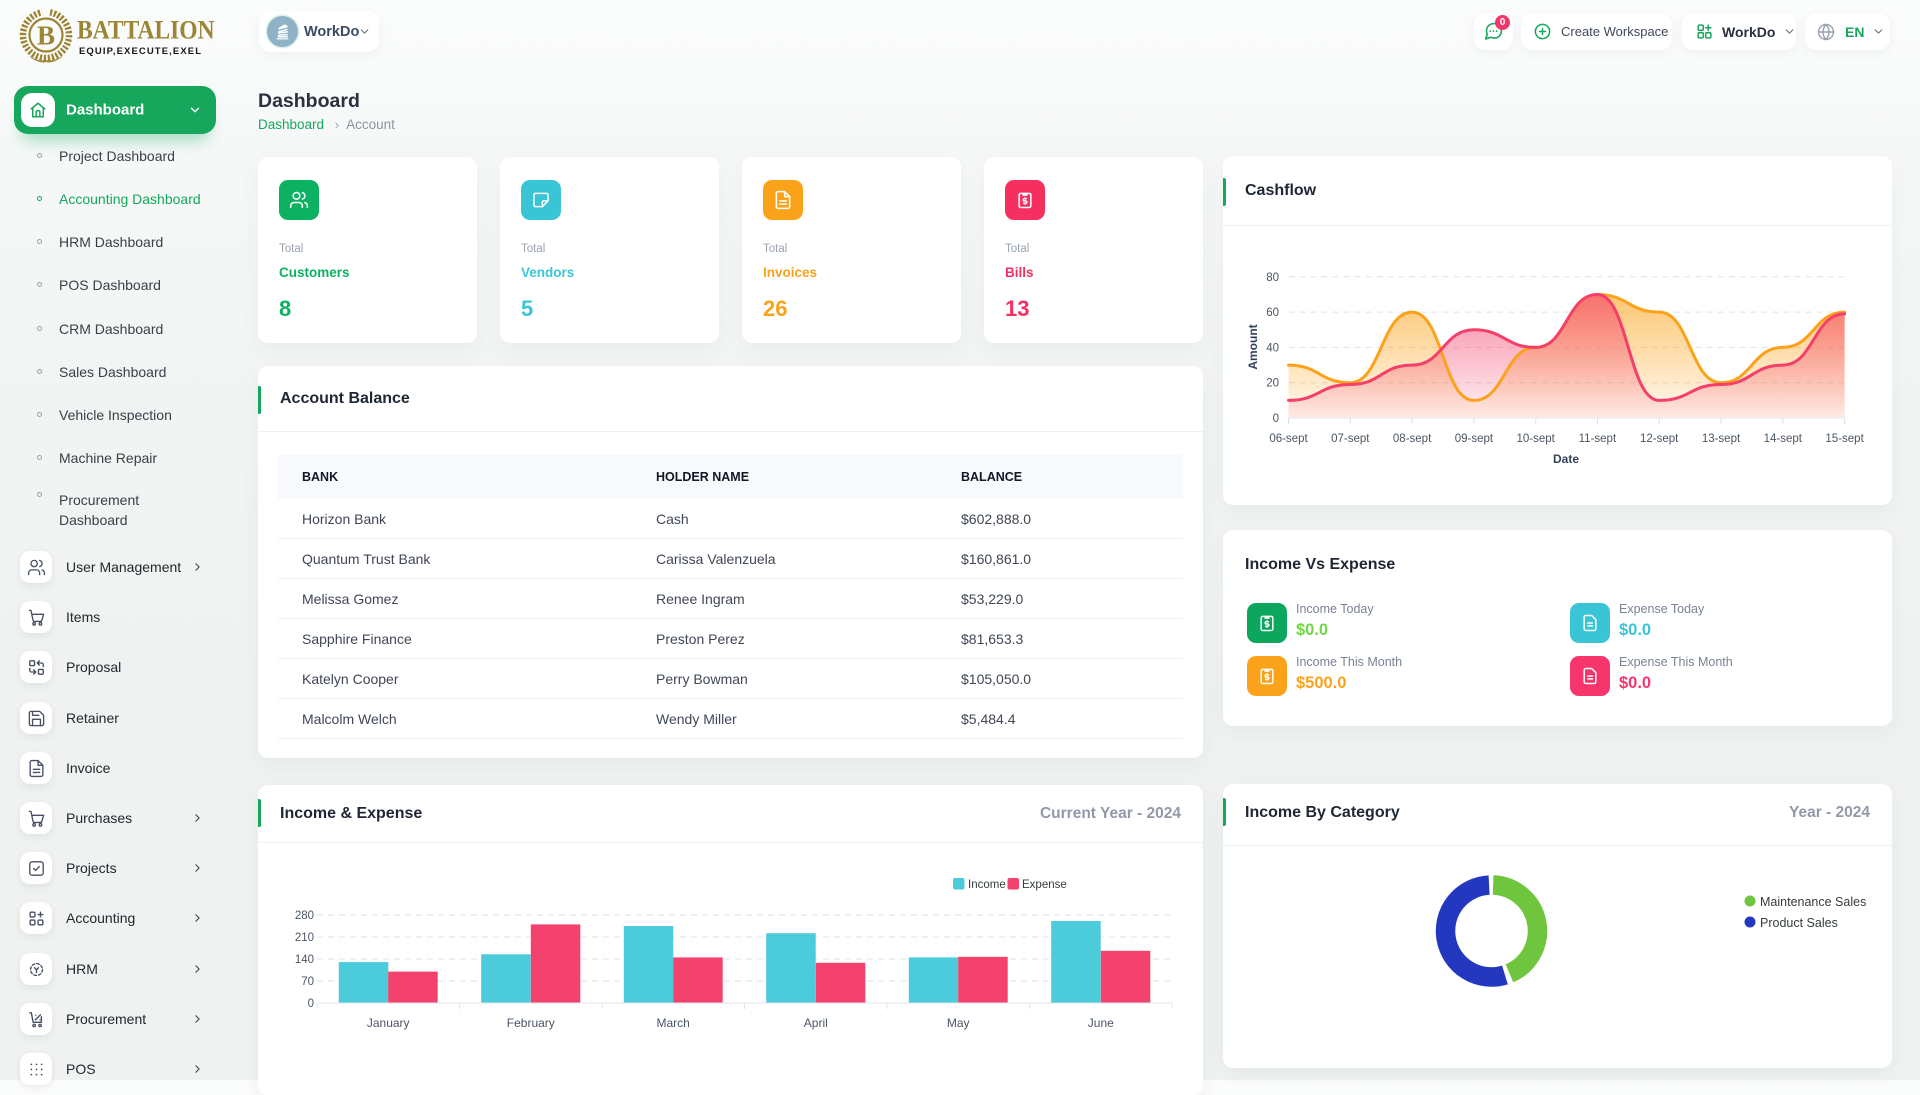  I want to click on svg-text: April, so click(816, 1023).